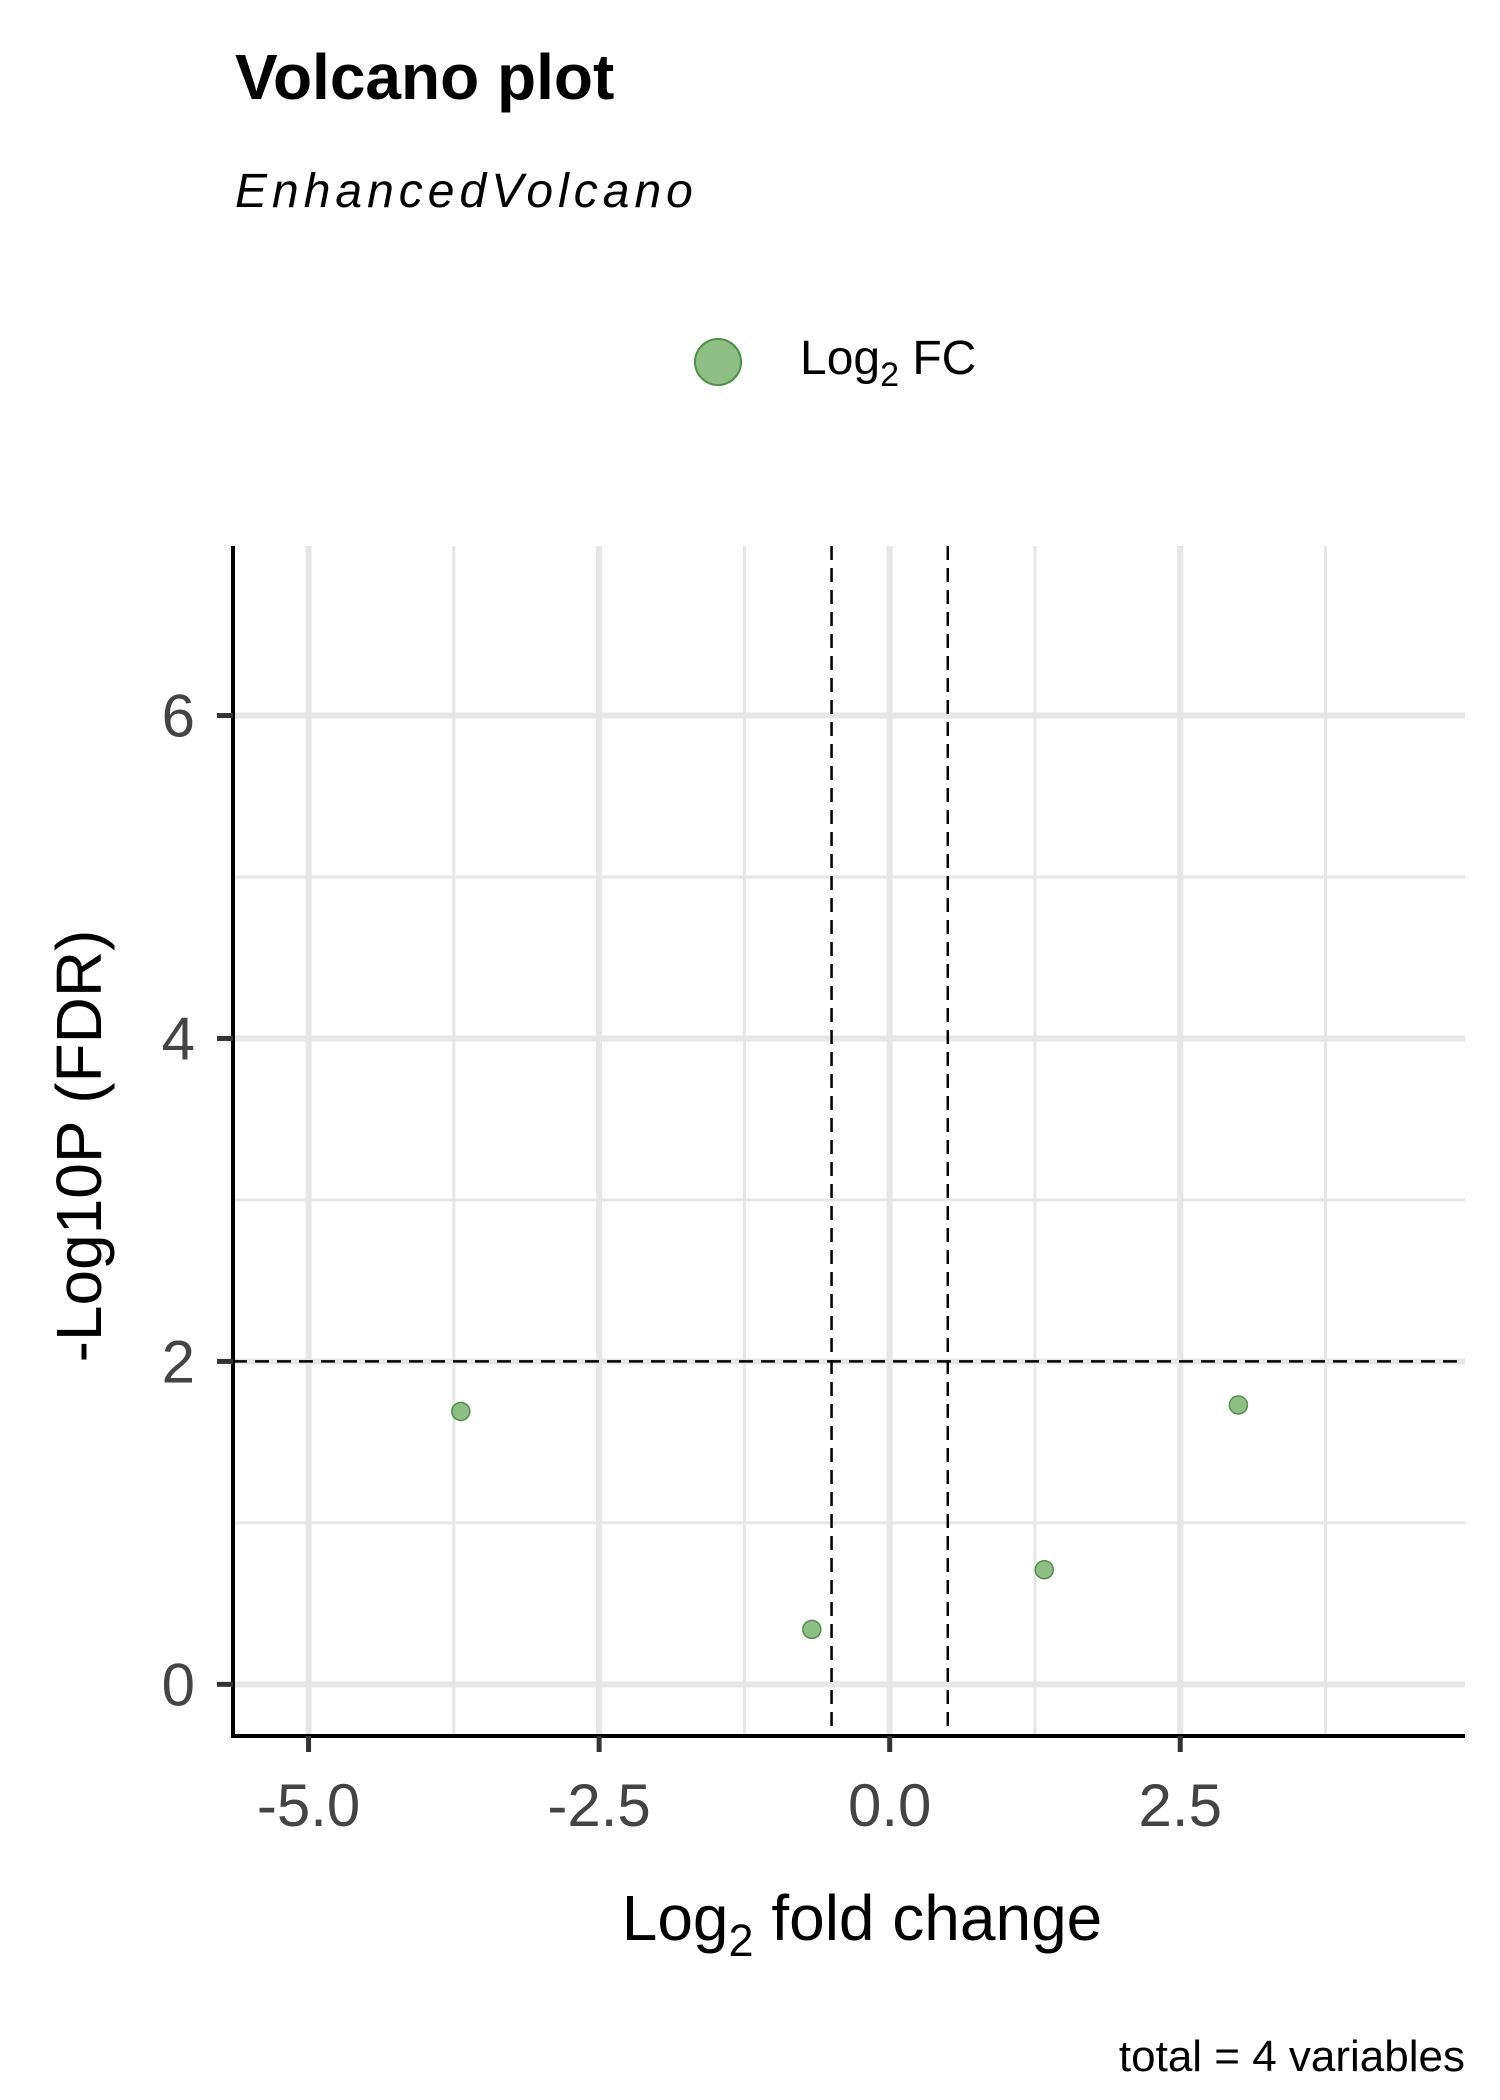 The height and width of the screenshot is (2100, 1500). Describe the element at coordinates (598, 1805) in the screenshot. I see `x-tick-label: -2.5` at that location.